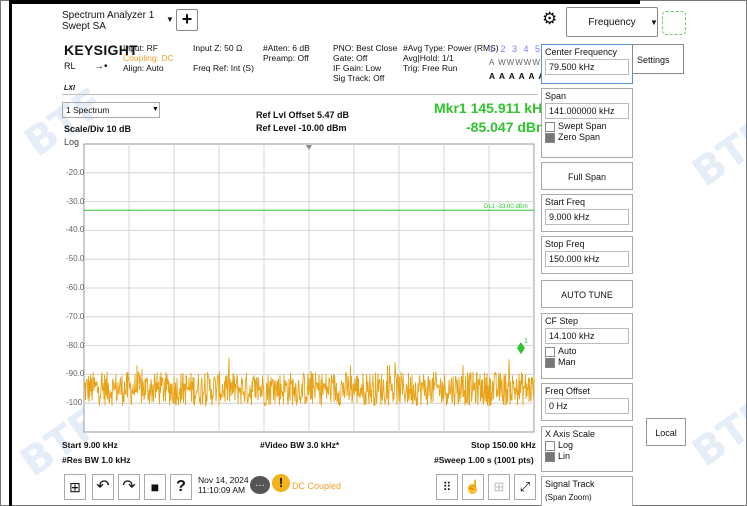  Describe the element at coordinates (550, 18) in the screenshot. I see `gear-icon: ⚙` at that location.